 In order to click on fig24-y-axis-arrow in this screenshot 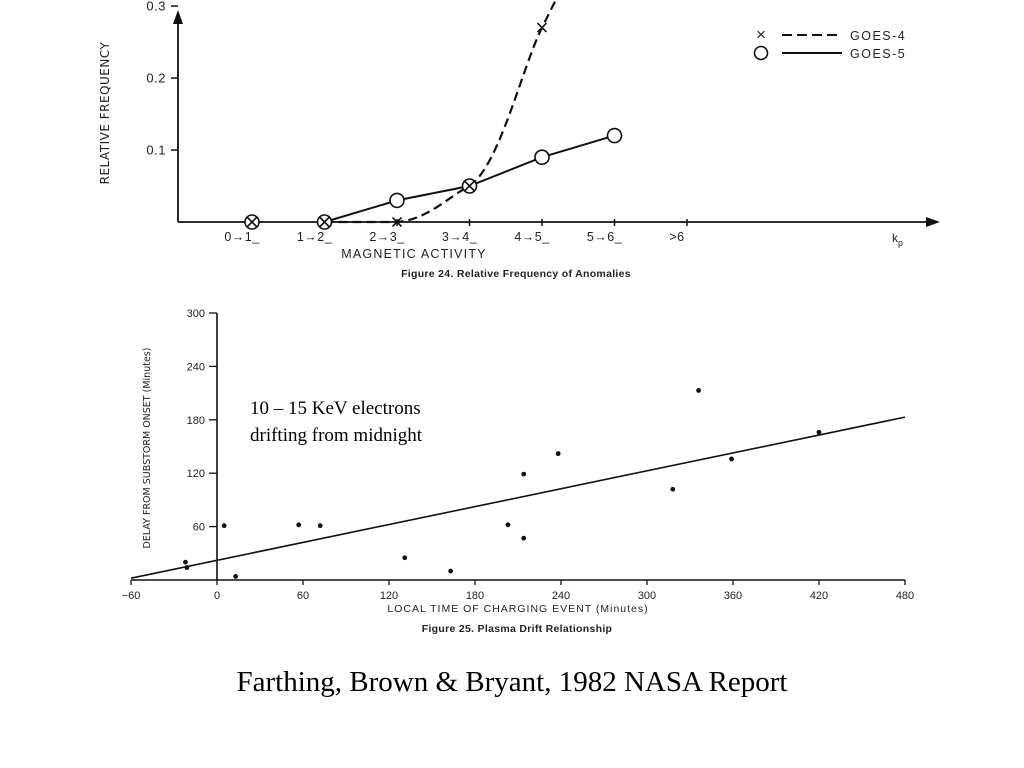, I will do `click(178, 17)`.